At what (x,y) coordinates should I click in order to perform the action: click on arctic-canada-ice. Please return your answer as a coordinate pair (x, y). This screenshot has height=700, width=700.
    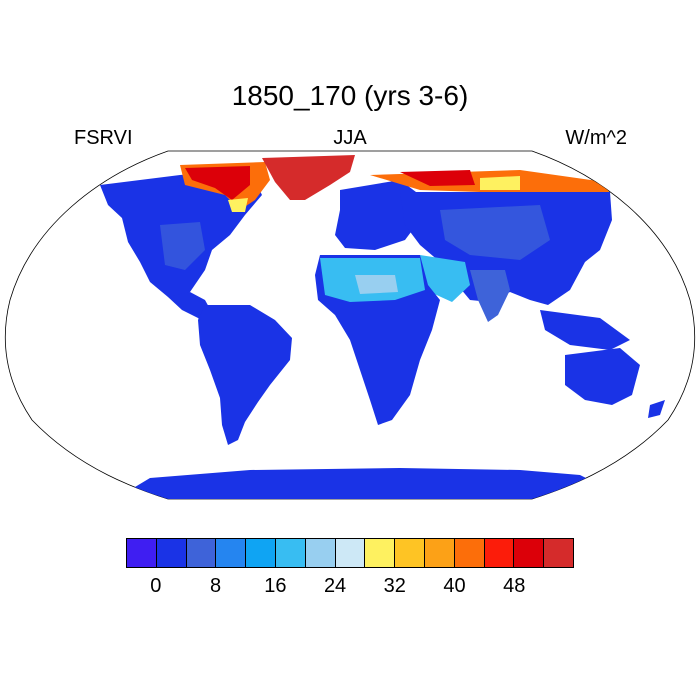
    Looking at the image, I should click on (217, 183).